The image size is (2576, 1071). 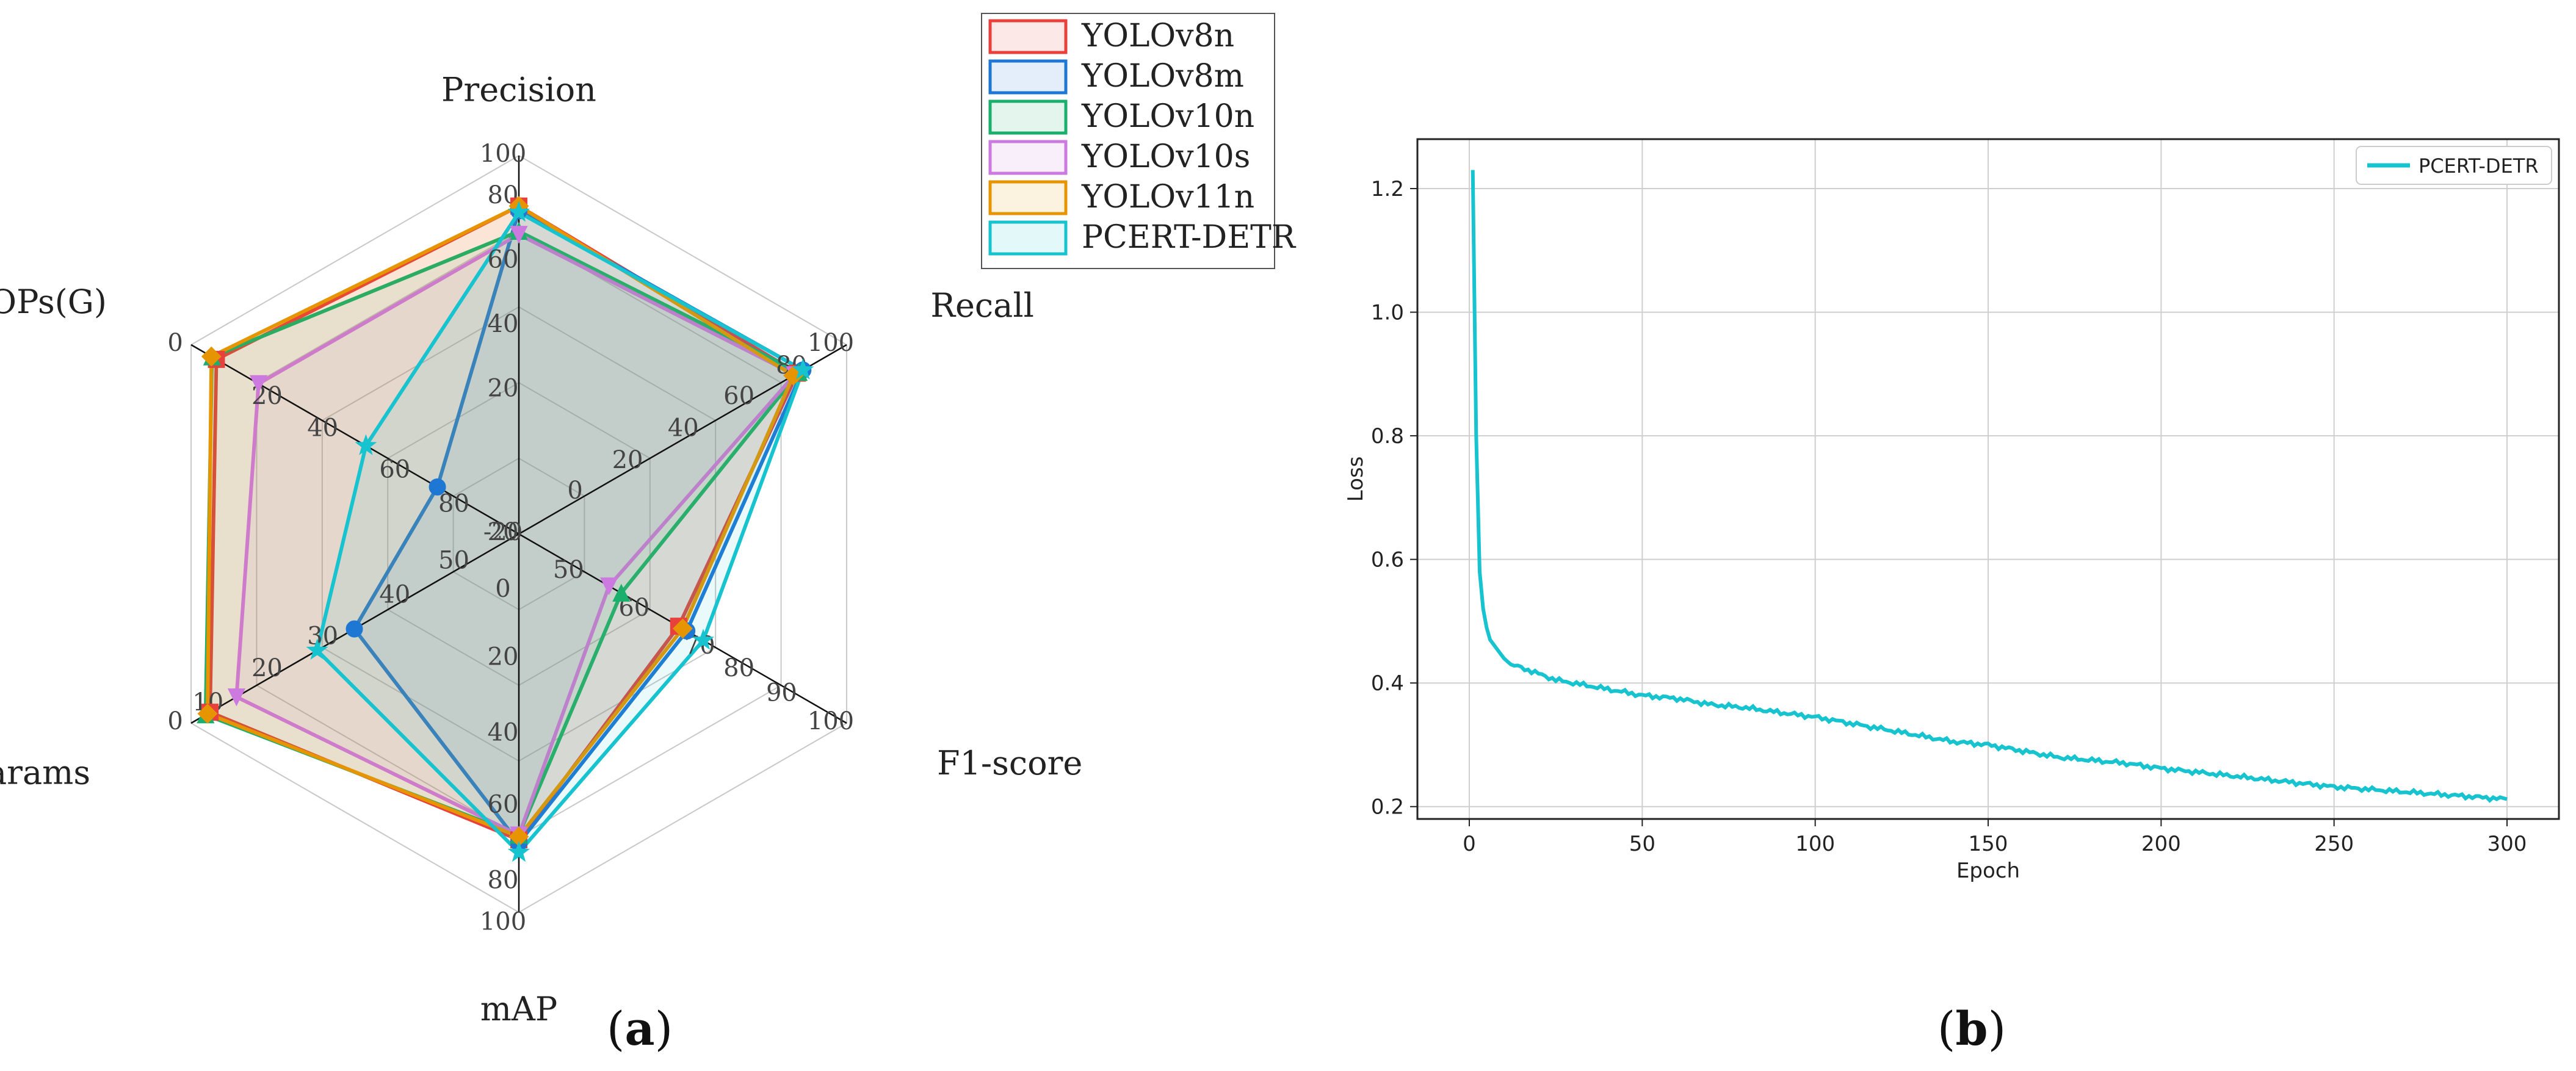 I want to click on x-tick-label: 50, so click(x=1642, y=844).